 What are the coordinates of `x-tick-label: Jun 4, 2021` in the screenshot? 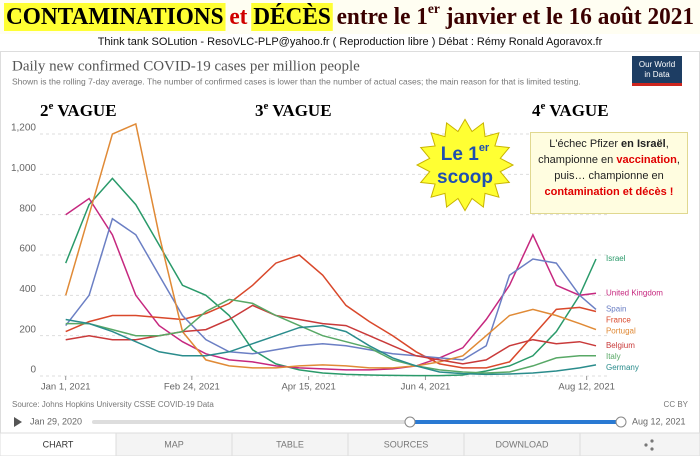 It's located at (426, 387).